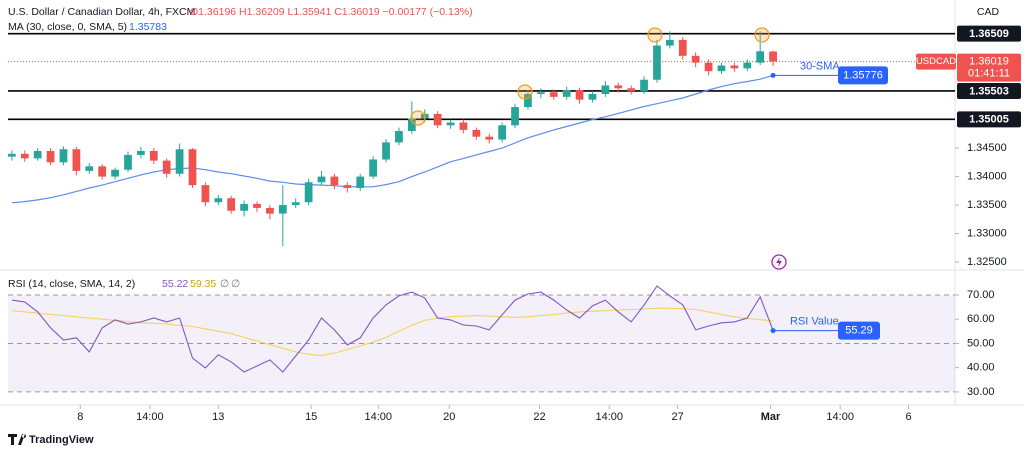 Image resolution: width=1024 pixels, height=454 pixels. What do you see at coordinates (539, 417) in the screenshot?
I see `x-tick-label: 22` at bounding box center [539, 417].